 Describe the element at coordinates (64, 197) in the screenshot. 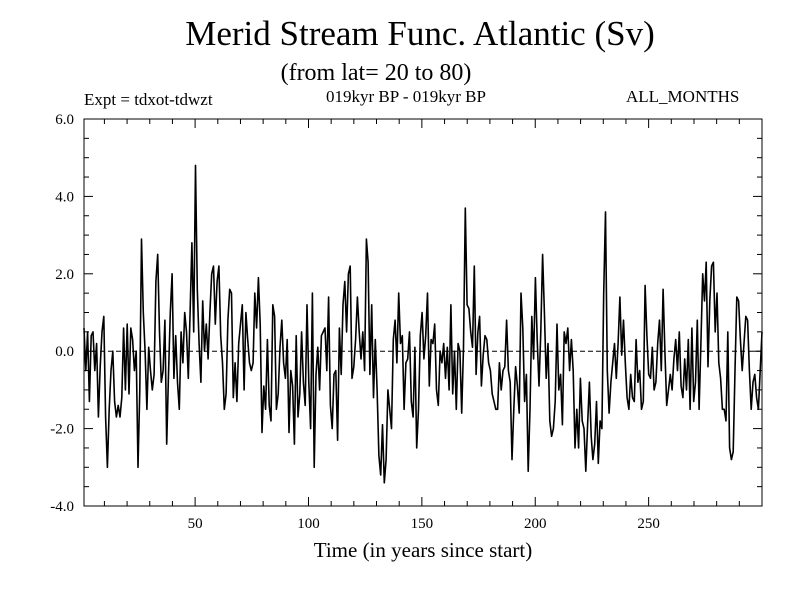

I see `y-tick-label: 4.0` at that location.